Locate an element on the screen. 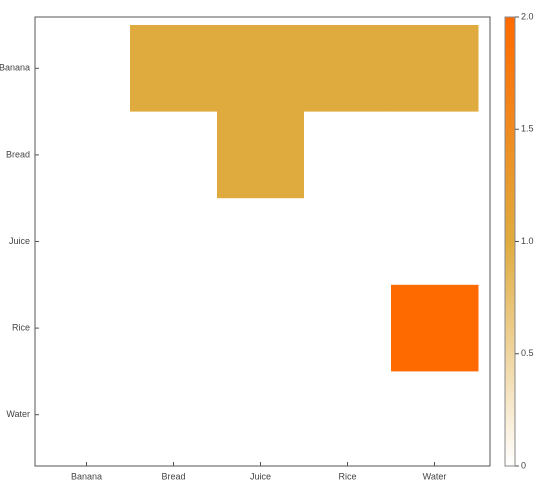  y-tick-label: Water is located at coordinates (18, 414).